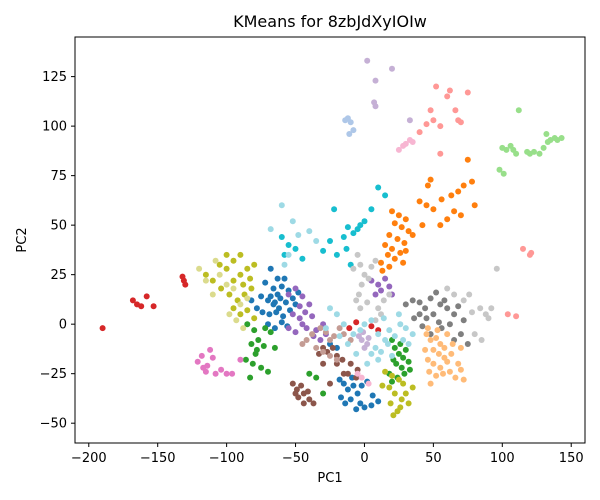 The image size is (600, 500). I want to click on y-axis-label: PC2, so click(22, 239).